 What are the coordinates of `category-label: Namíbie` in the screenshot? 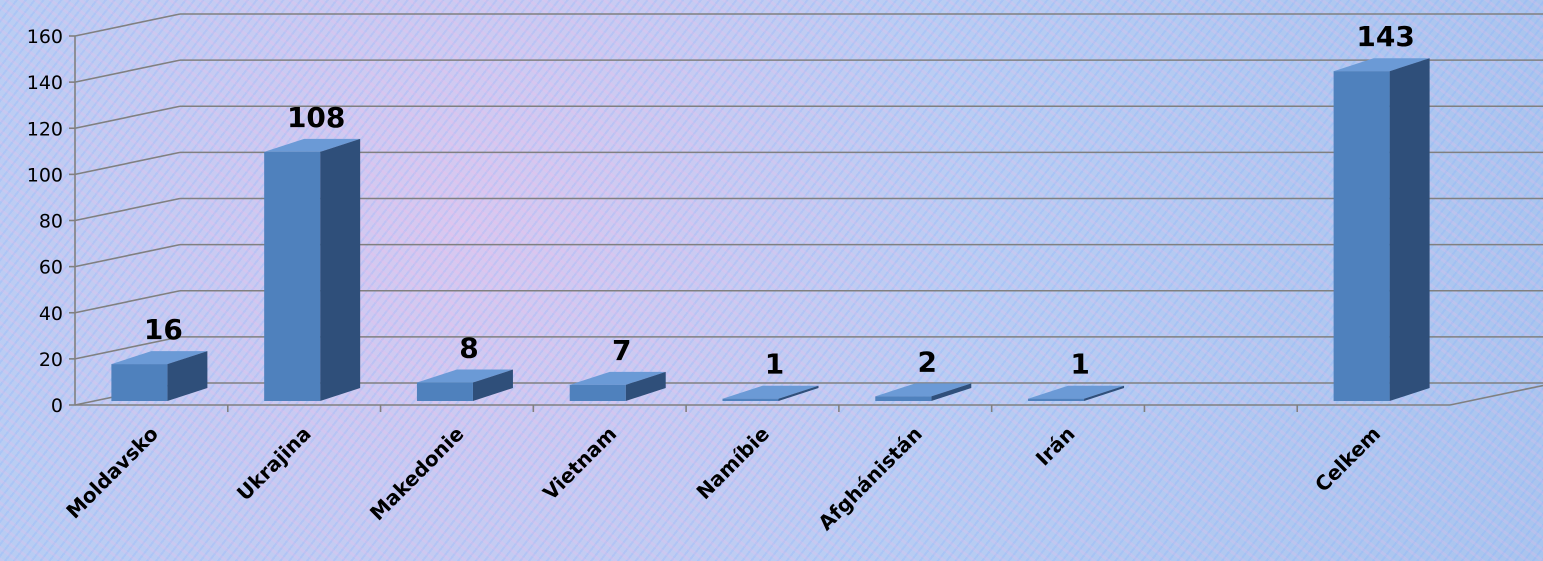 It's located at (733, 463).